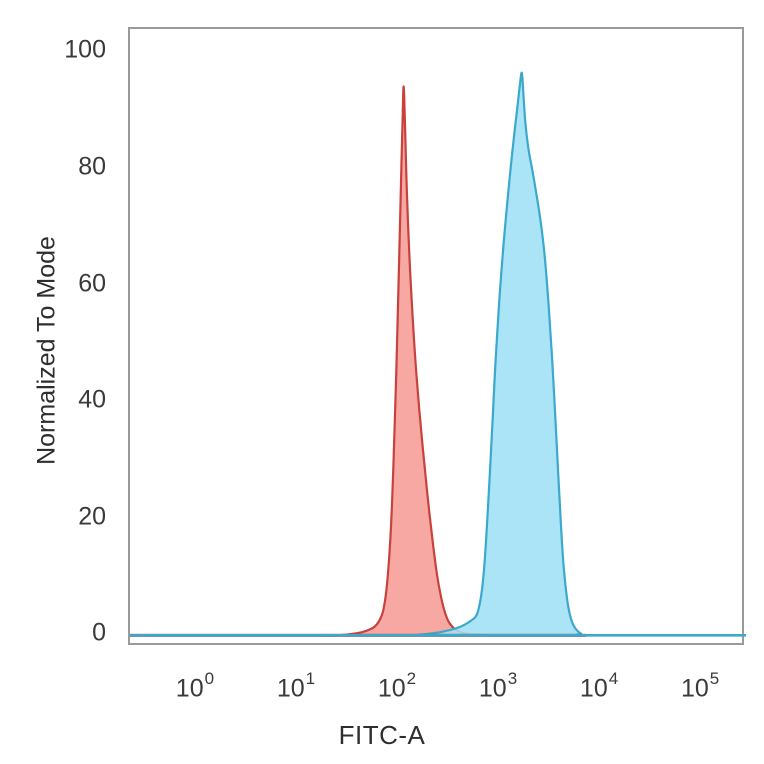  I want to click on y-tick-label: 40, so click(92, 399).